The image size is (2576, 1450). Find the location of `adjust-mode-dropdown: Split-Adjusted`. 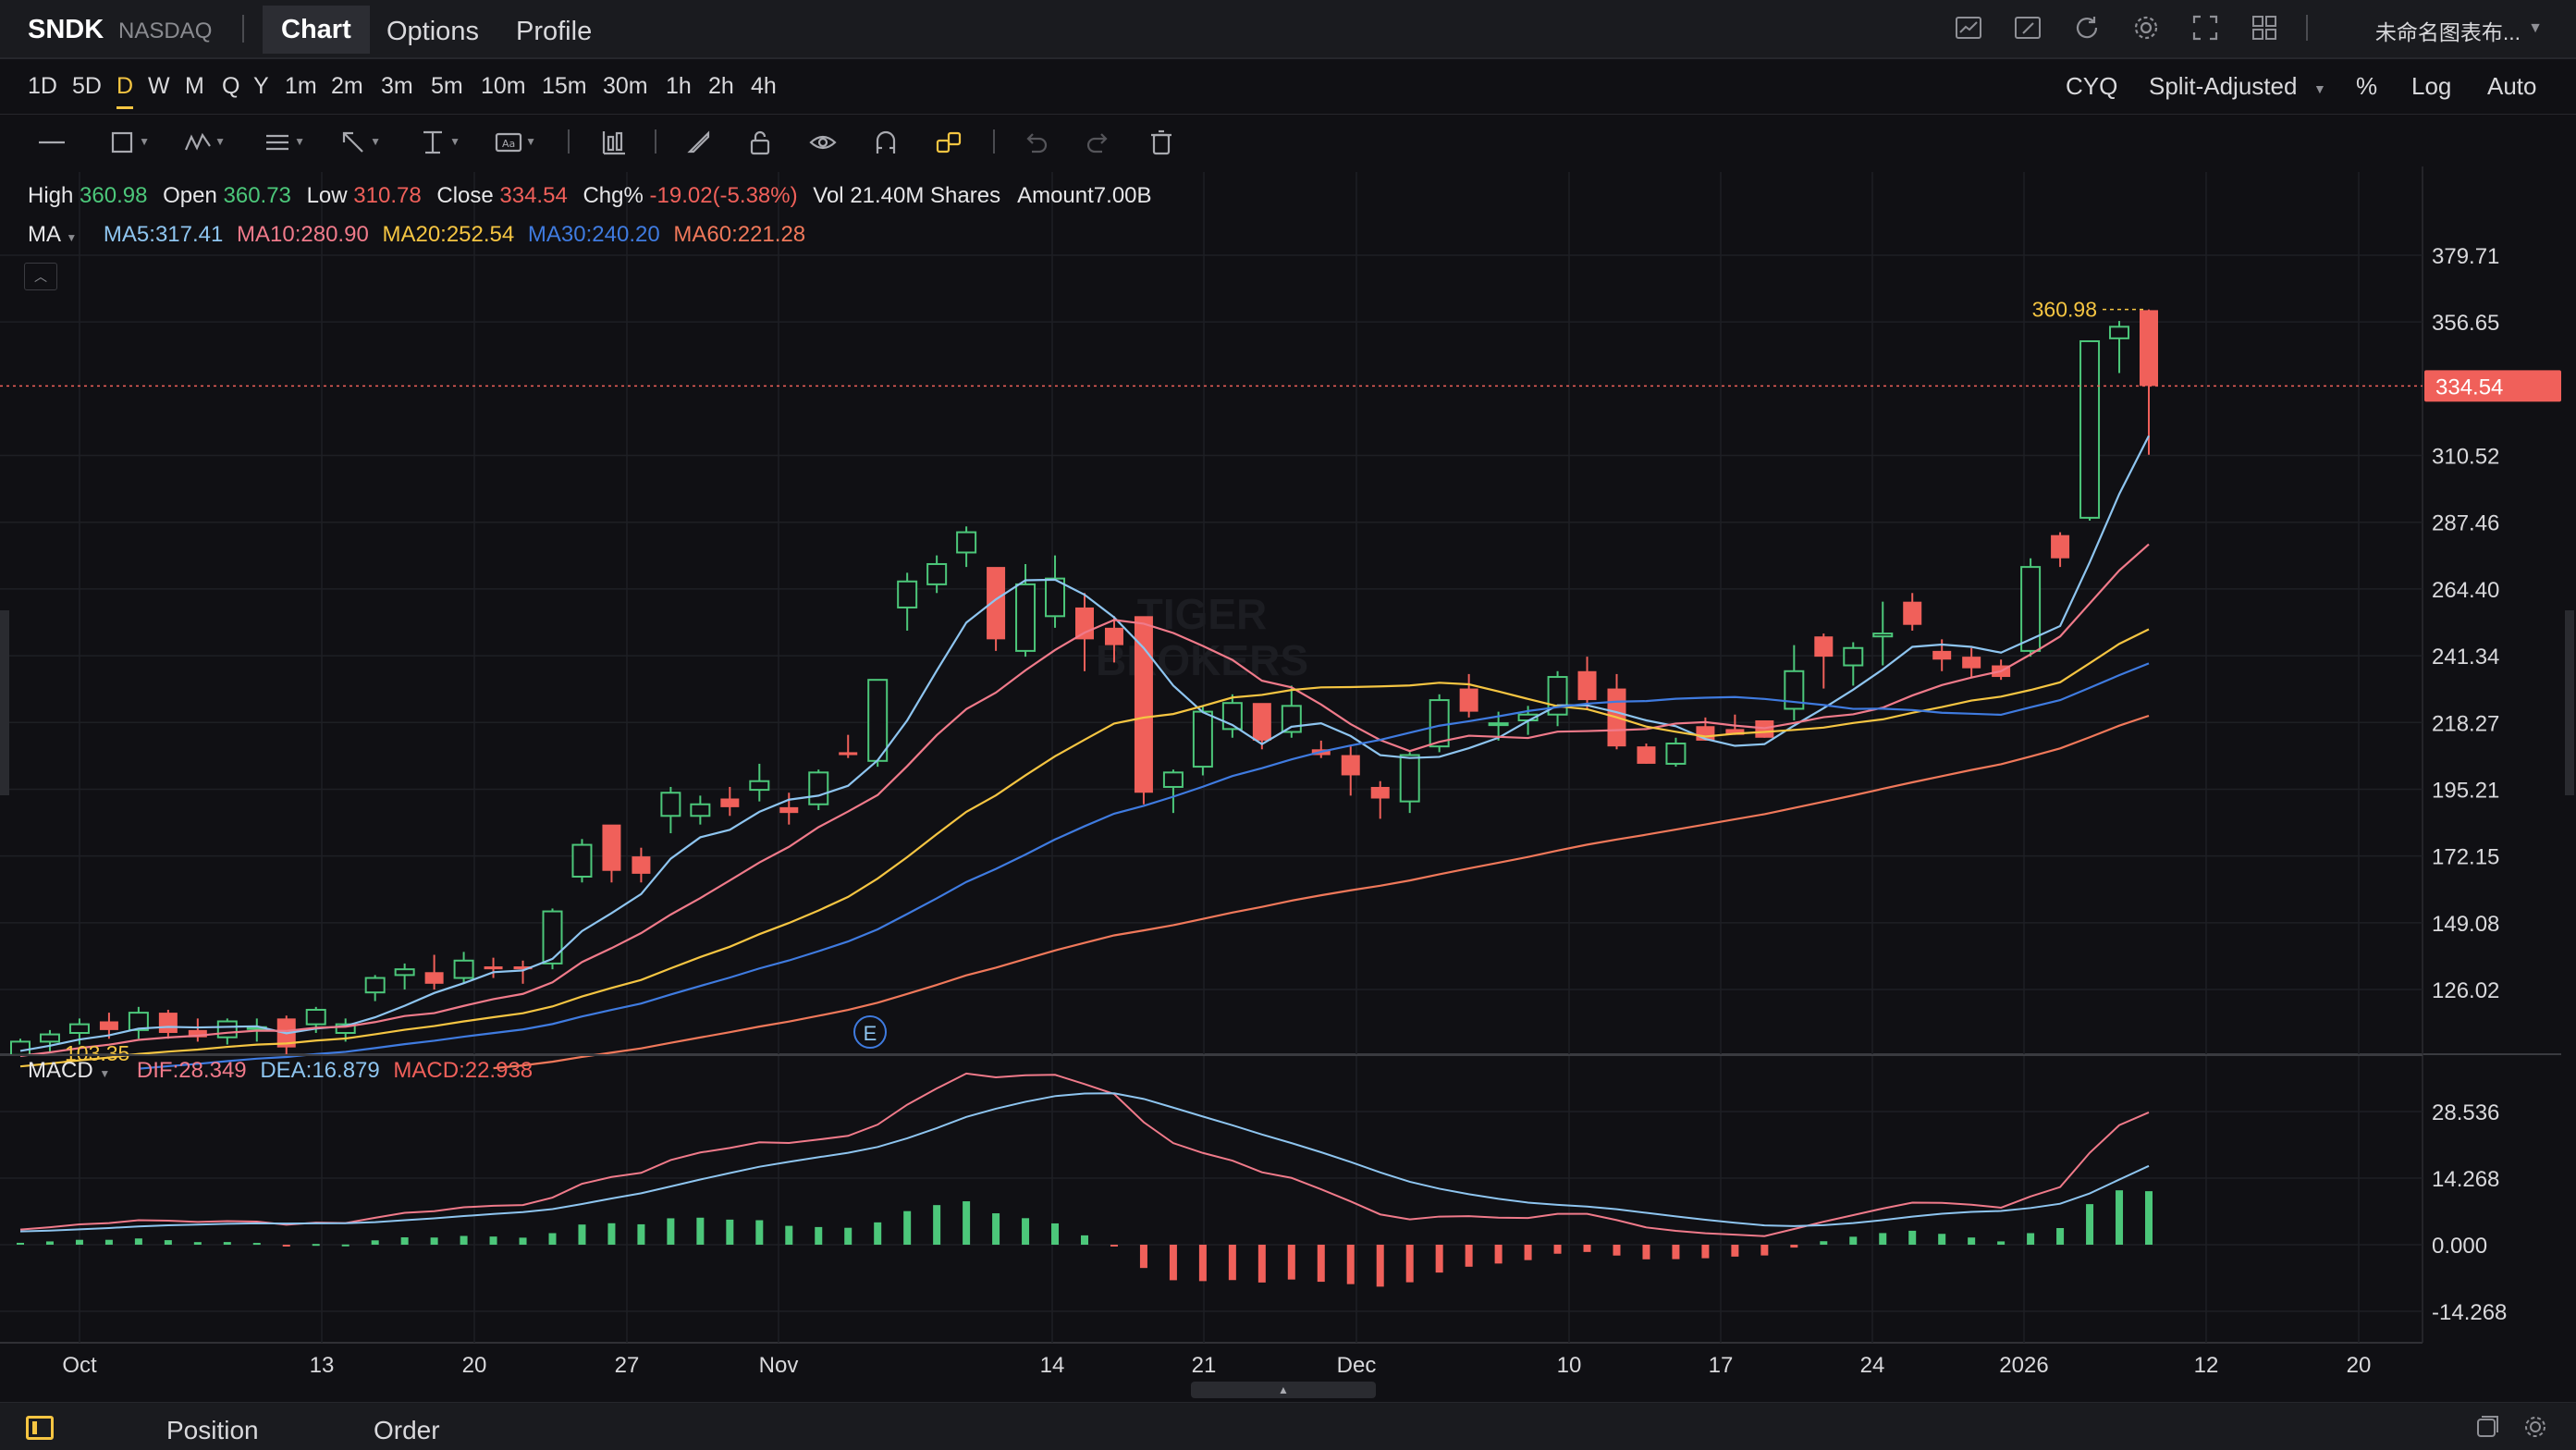

adjust-mode-dropdown: Split-Adjusted is located at coordinates (2224, 86).